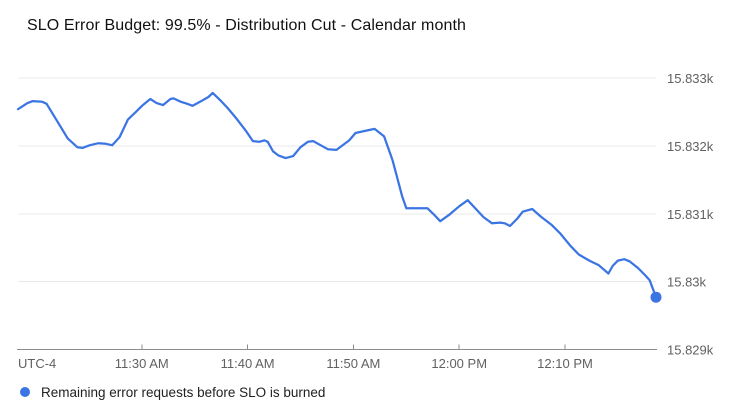 This screenshot has height=415, width=732. Describe the element at coordinates (25, 392) in the screenshot. I see `legend-series-dot-icon` at that location.